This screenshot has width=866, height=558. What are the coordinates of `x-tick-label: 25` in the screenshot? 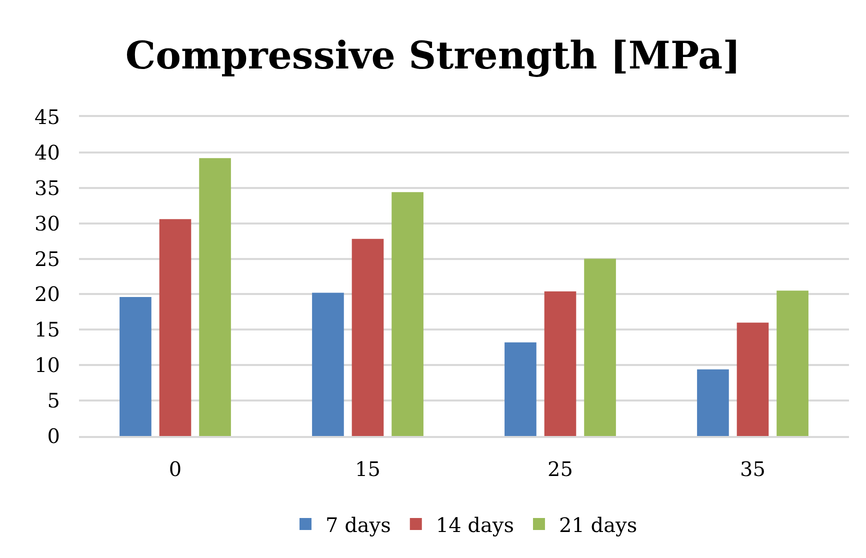 It's located at (560, 469).